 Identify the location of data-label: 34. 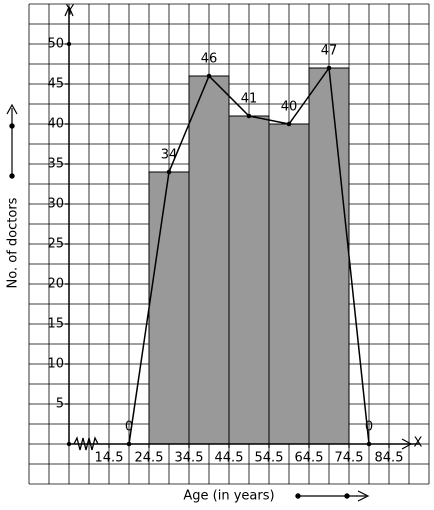
(169, 155).